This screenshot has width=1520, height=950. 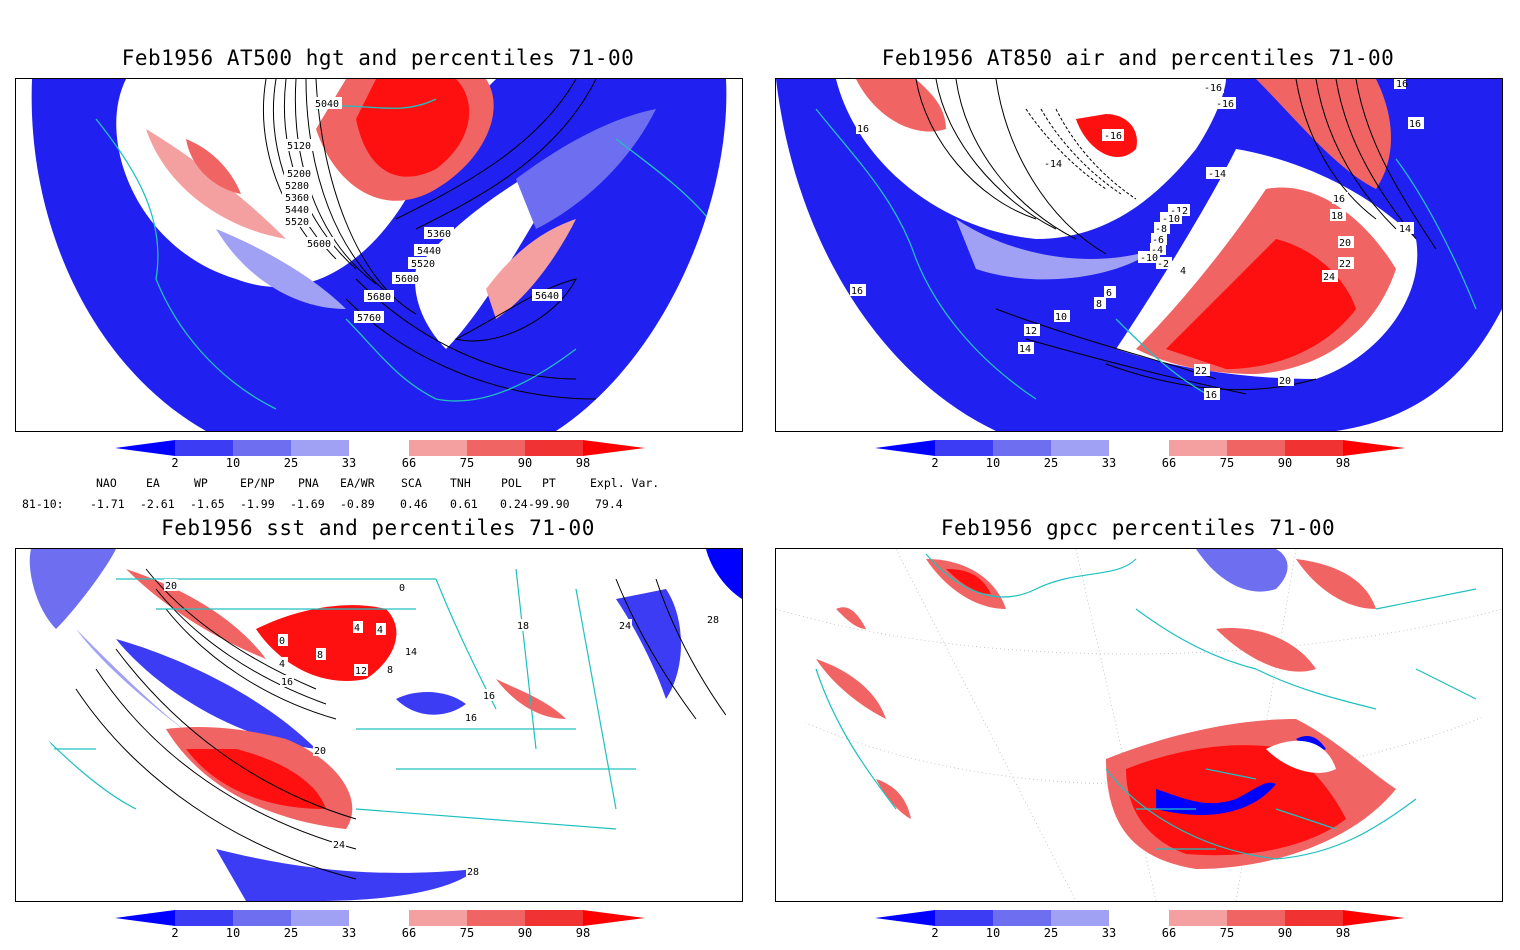 What do you see at coordinates (369, 318) in the screenshot?
I see `hgt-label-14: 5760` at bounding box center [369, 318].